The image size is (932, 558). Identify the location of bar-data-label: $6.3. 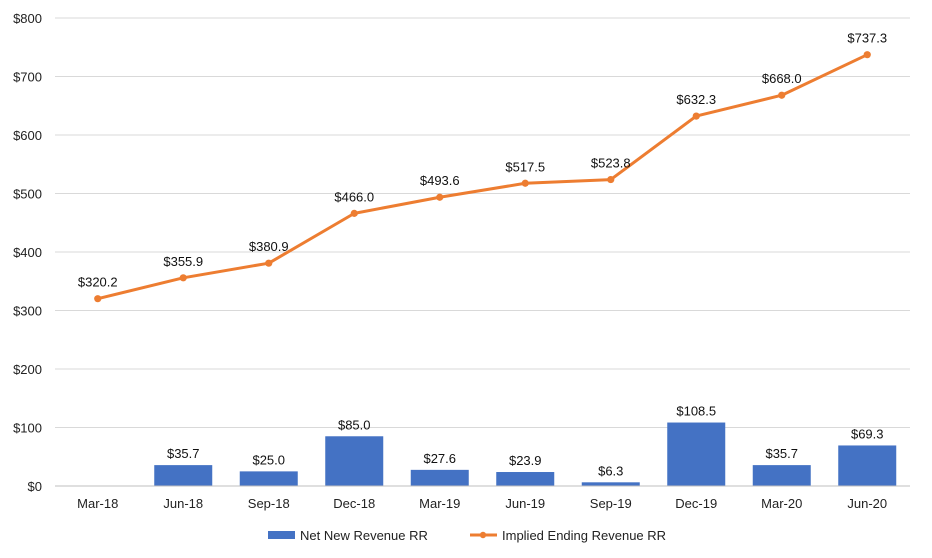
(610, 470).